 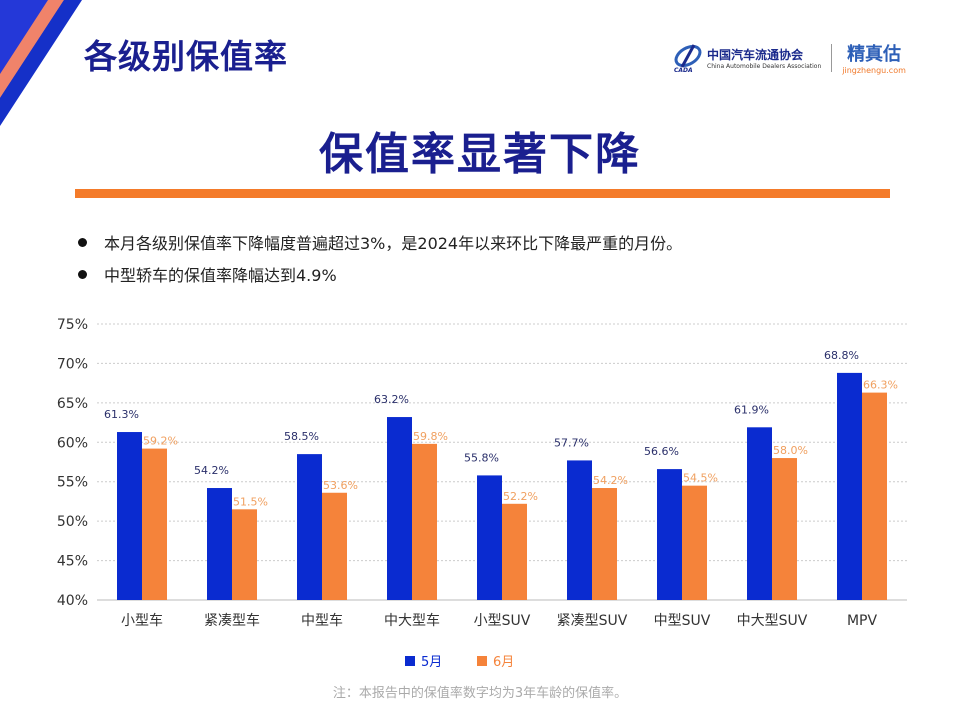 I want to click on footnote: 注：本报告中的保值率数字均为3年车龄的保值率。, so click(x=480, y=693).